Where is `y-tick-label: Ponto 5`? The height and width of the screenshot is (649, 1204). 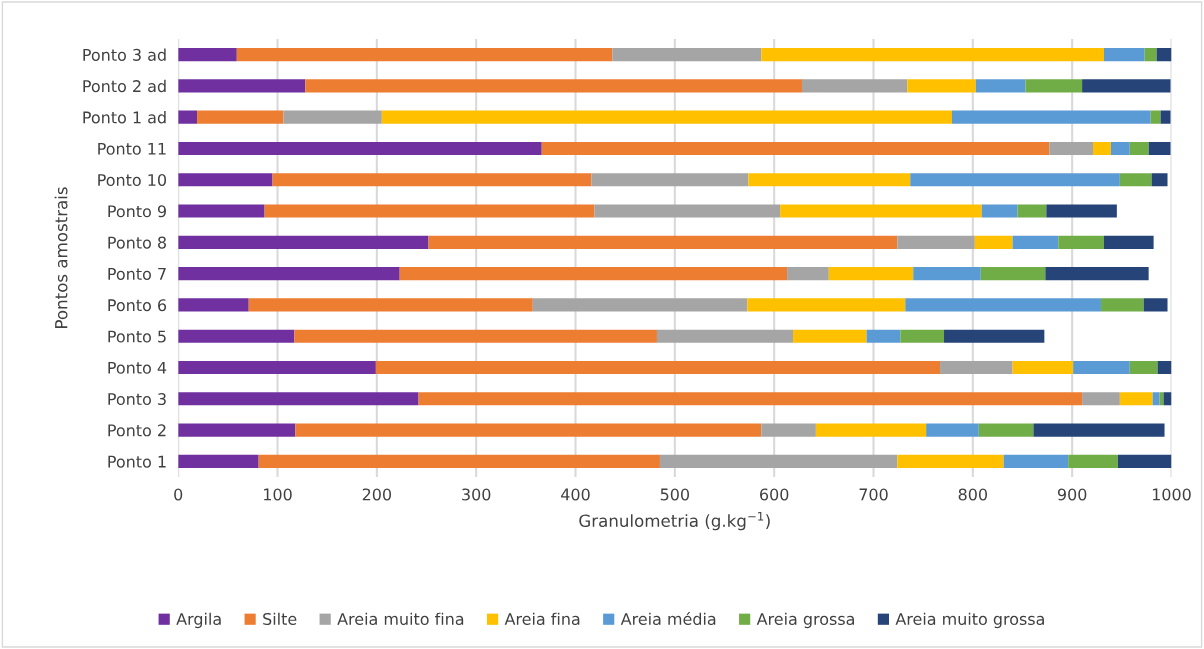 y-tick-label: Ponto 5 is located at coordinates (137, 336).